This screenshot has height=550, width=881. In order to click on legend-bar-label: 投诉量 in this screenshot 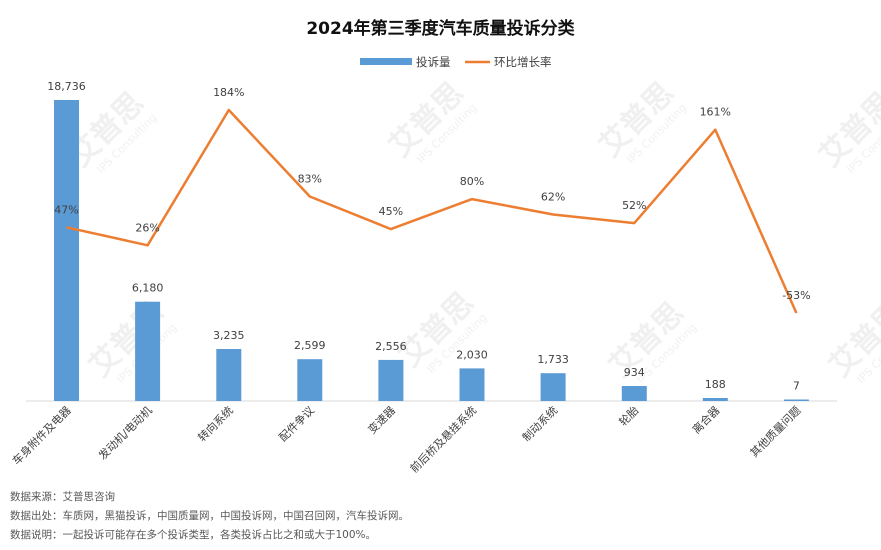, I will do `click(433, 62)`.